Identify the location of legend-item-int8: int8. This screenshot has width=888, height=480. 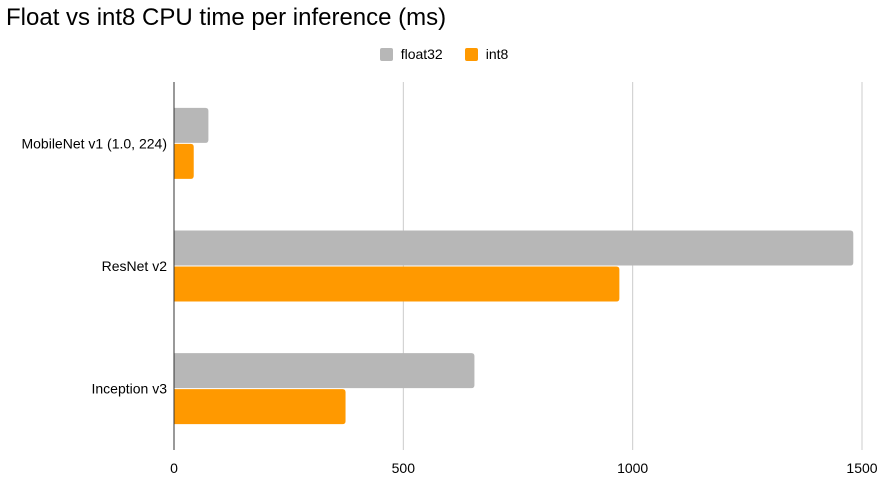
(486, 54).